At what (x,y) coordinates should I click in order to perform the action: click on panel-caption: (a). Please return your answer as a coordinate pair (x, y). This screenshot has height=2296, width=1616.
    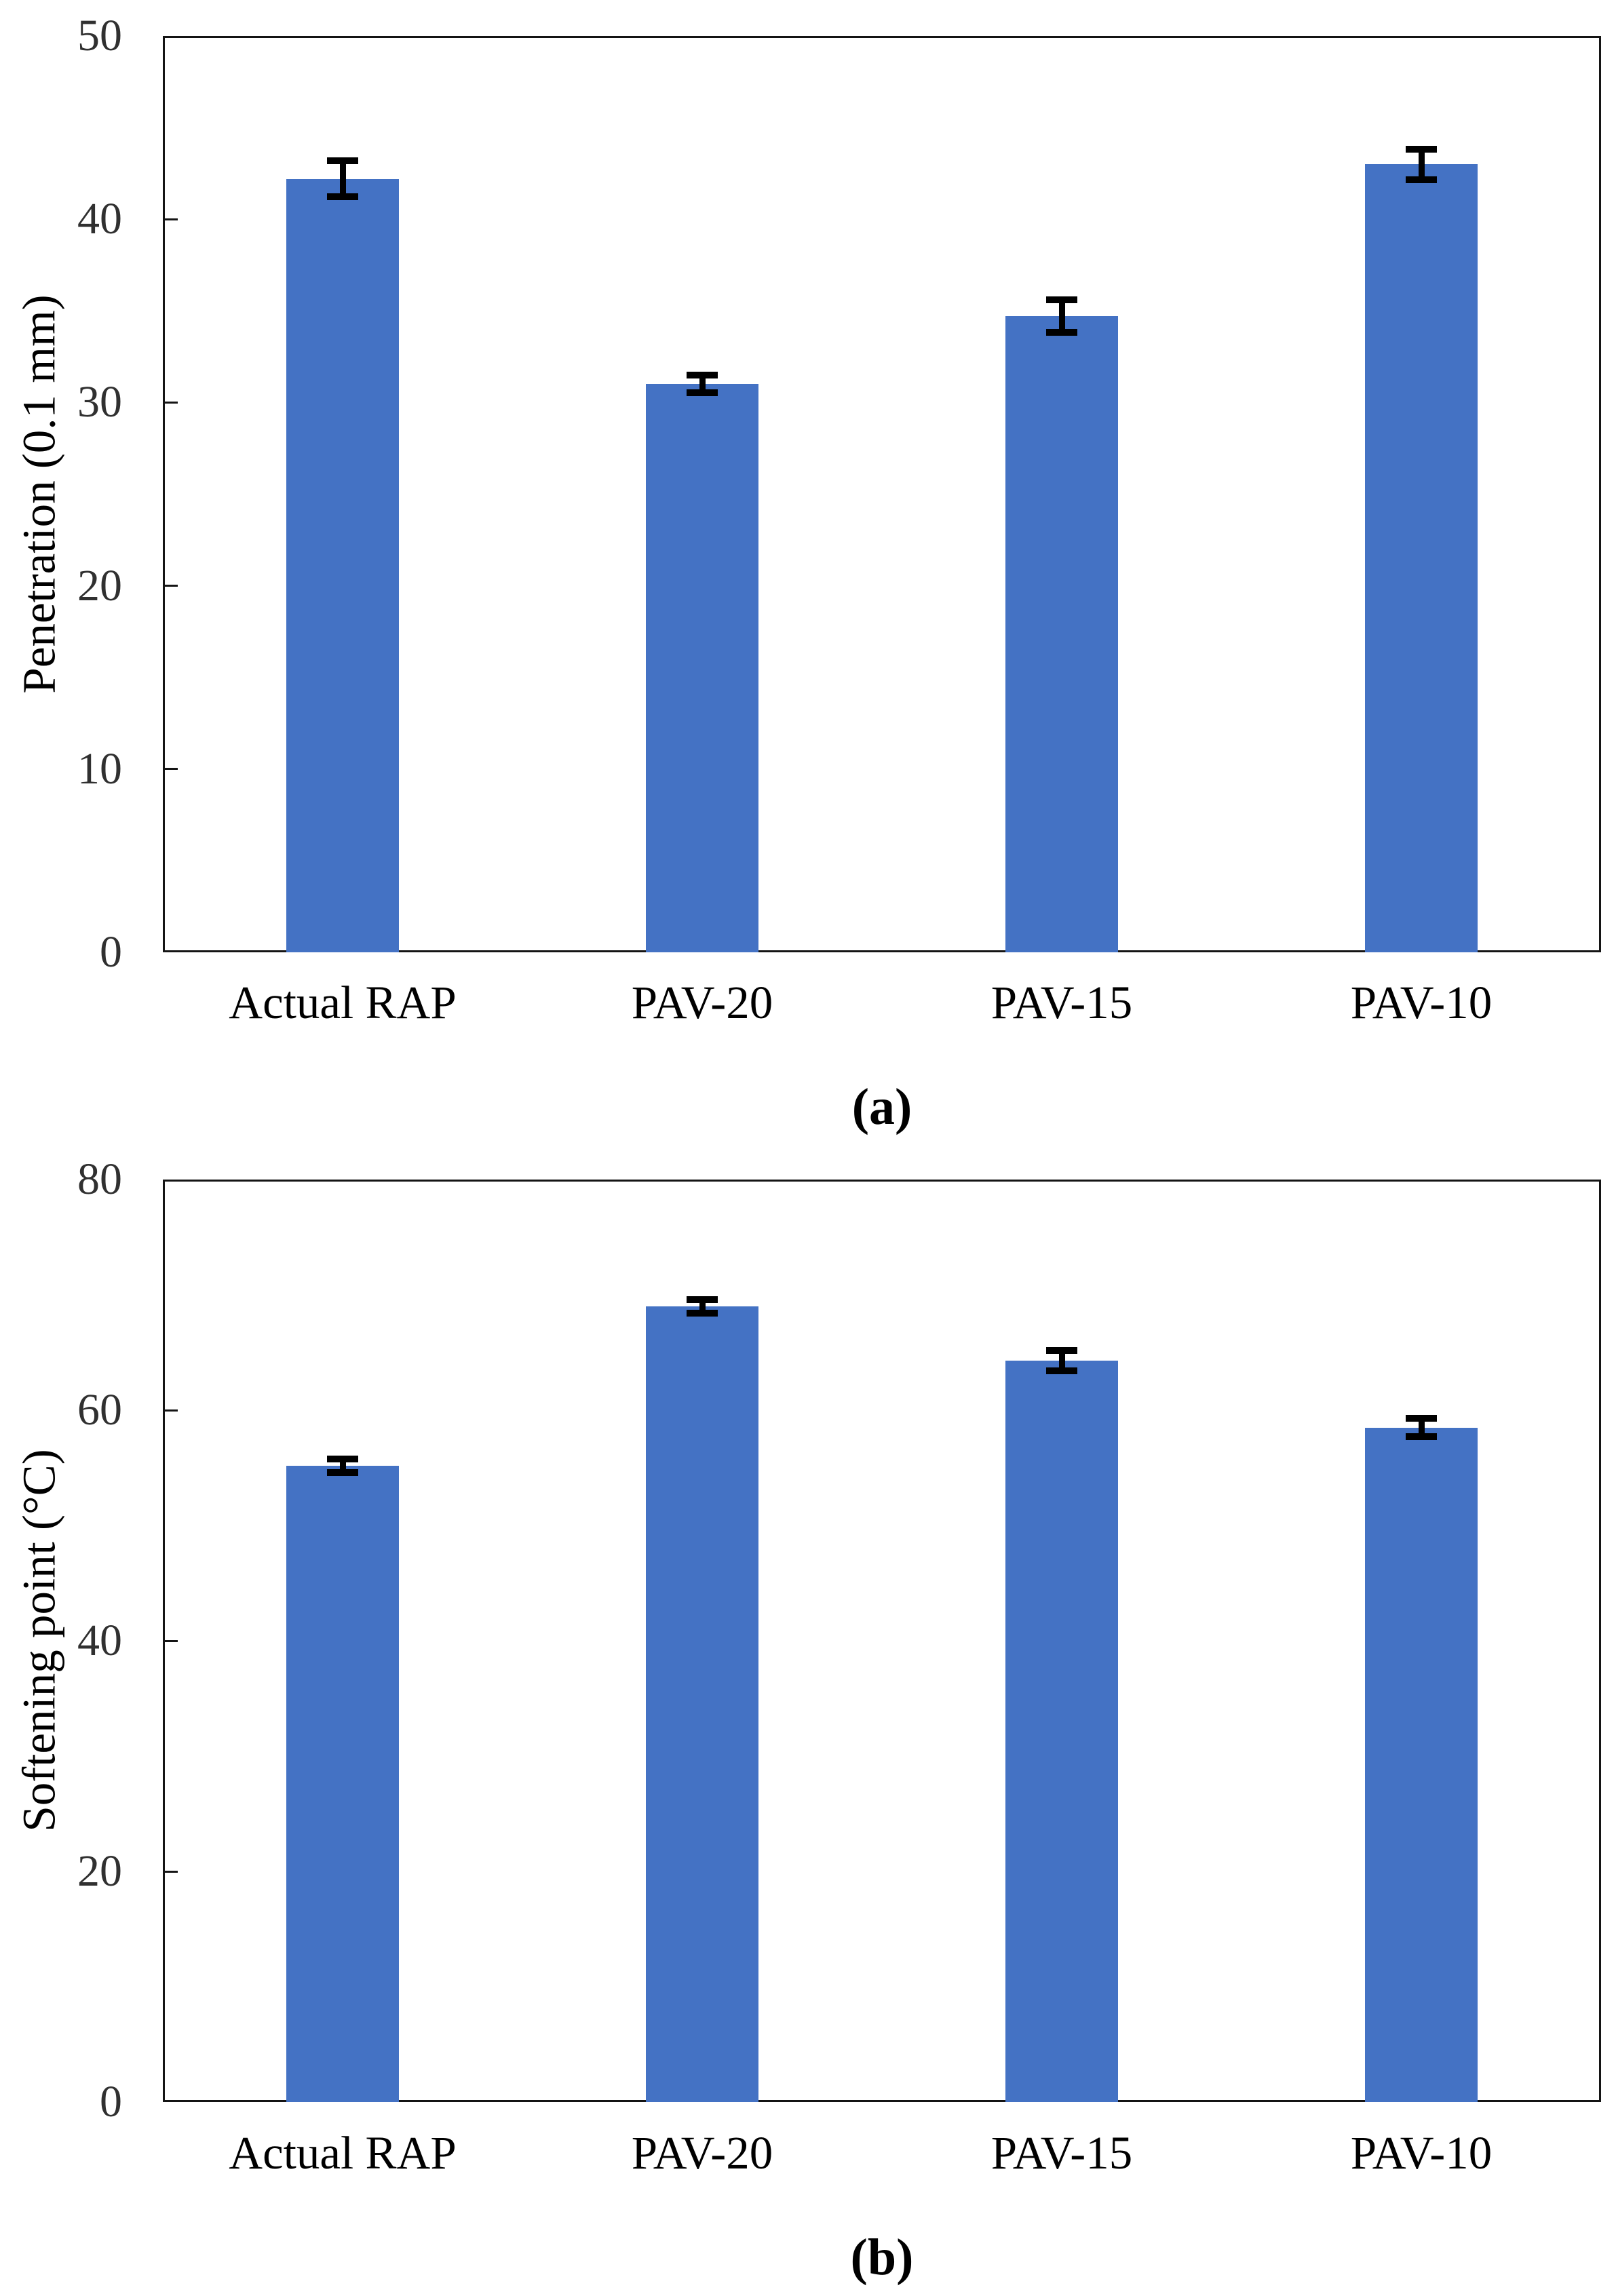
    Looking at the image, I should click on (881, 1106).